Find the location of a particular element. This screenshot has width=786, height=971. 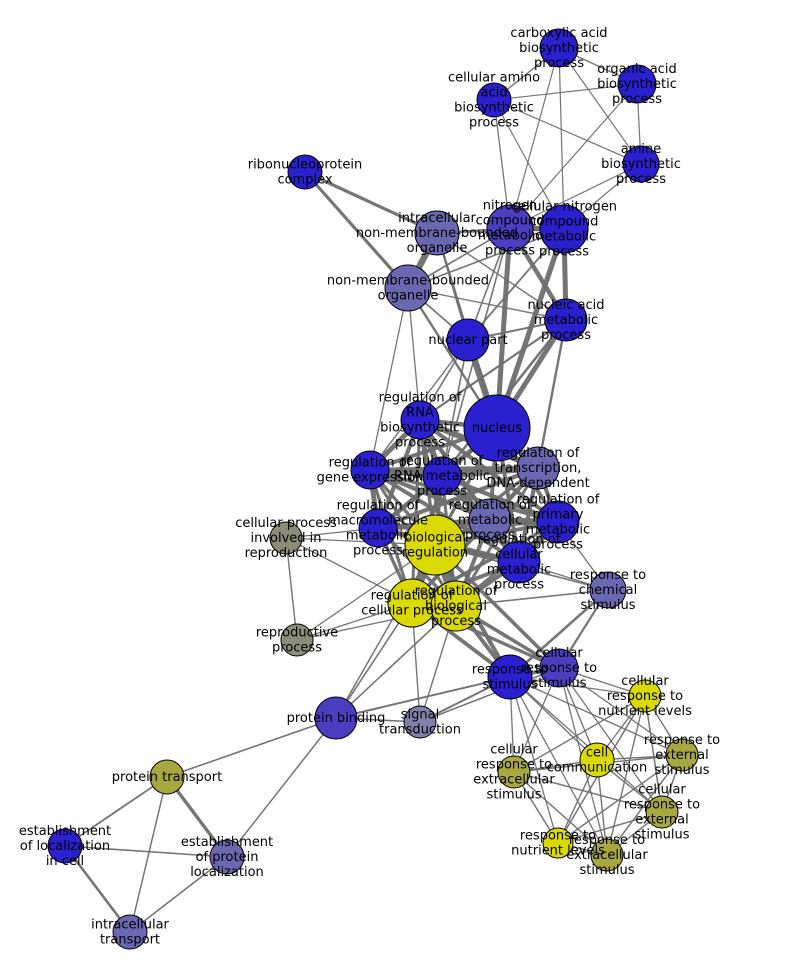

graph-node-regulation-of-biological-process is located at coordinates (456, 606).